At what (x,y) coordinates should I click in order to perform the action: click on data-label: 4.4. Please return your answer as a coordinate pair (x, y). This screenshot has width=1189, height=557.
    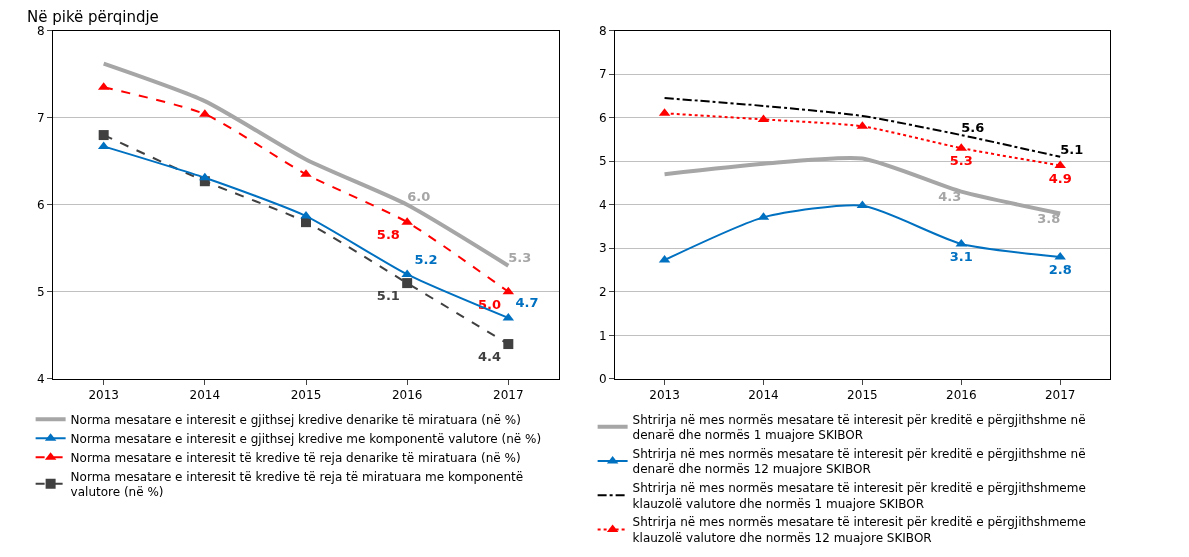
    Looking at the image, I should click on (490, 357).